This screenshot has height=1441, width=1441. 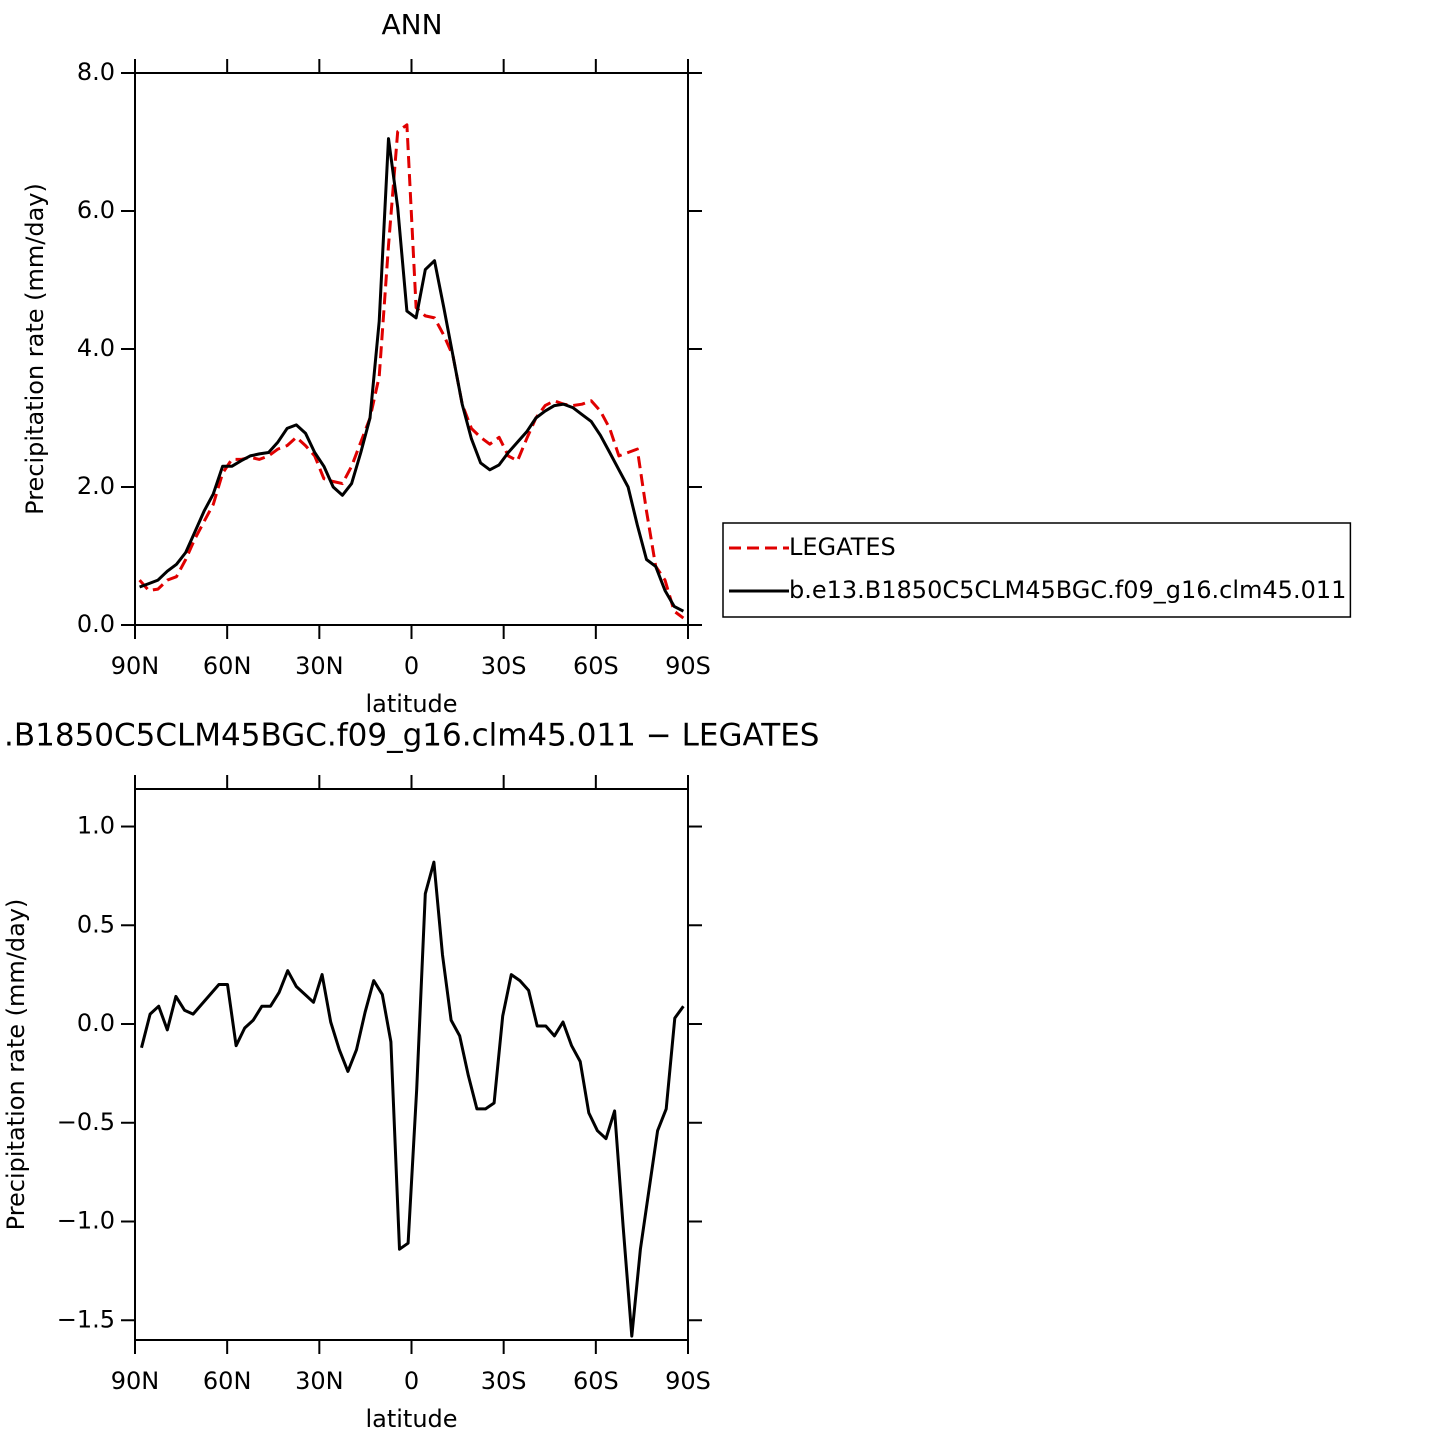 What do you see at coordinates (86, 1122) in the screenshot?
I see `y-tick-label: −0.5` at bounding box center [86, 1122].